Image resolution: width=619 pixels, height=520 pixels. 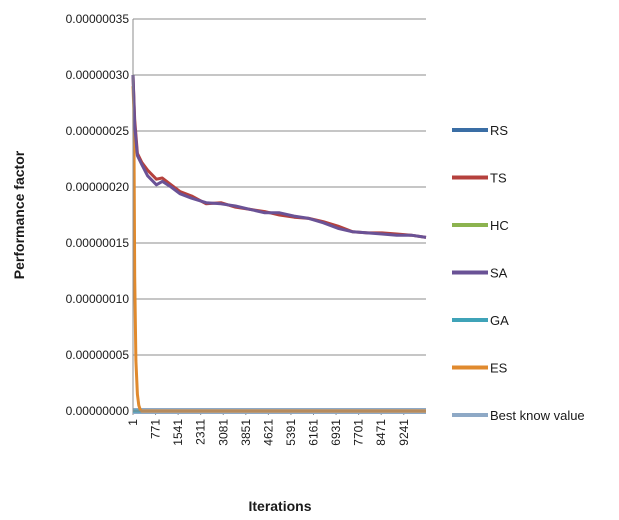 I want to click on y-tick-label: 0.00000030, so click(x=98, y=75).